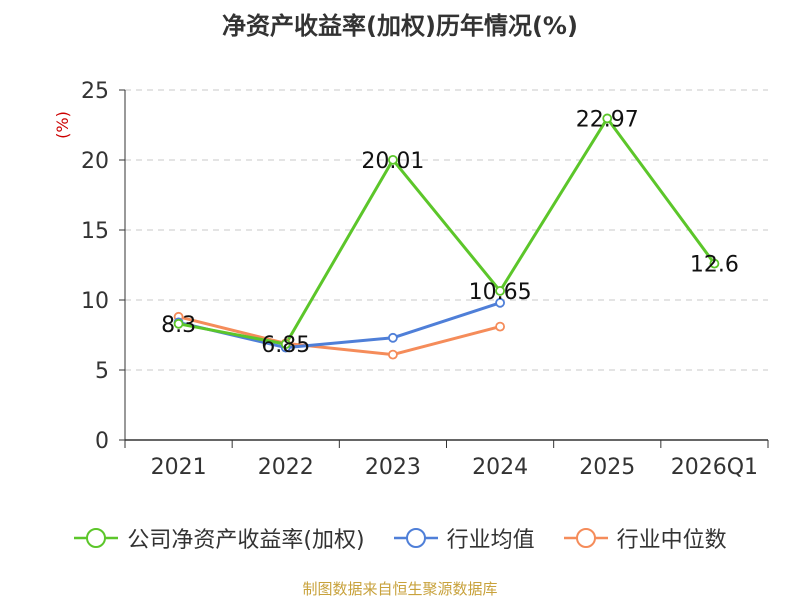  Describe the element at coordinates (400, 589) in the screenshot. I see `source-note: 制图数据来自恒生聚源数据库` at that location.